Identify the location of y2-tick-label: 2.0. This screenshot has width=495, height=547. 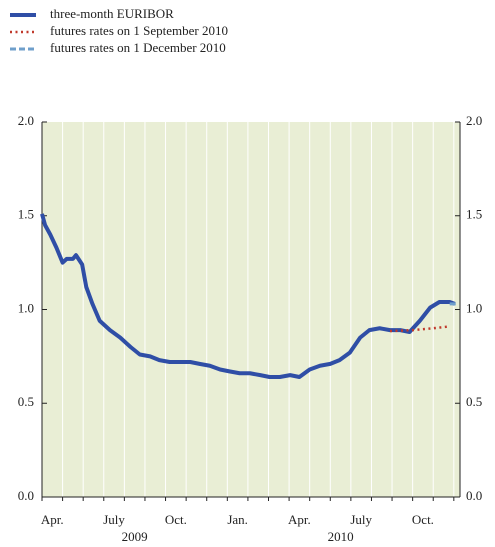
(474, 120).